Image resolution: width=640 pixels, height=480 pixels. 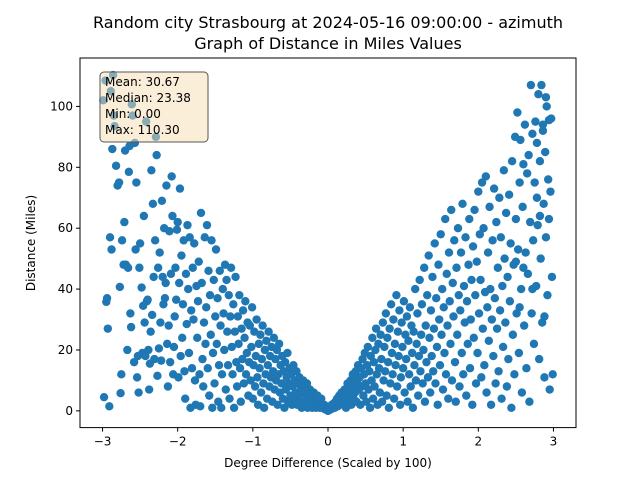 I want to click on stats-min: Min: 0.00, so click(x=133, y=114).